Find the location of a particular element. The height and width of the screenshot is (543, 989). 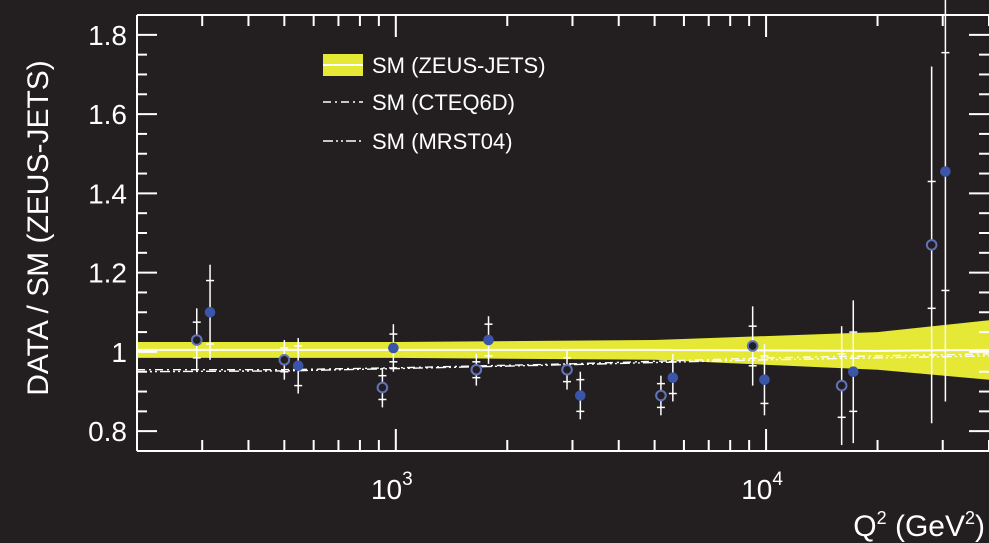

x-axis-title-end: ) is located at coordinates (980, 526).